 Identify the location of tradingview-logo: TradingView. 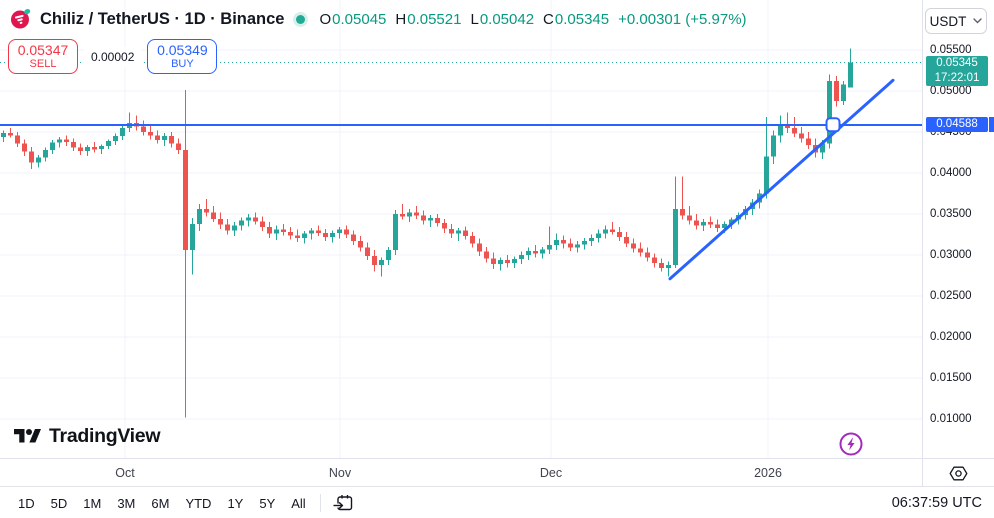
(87, 436).